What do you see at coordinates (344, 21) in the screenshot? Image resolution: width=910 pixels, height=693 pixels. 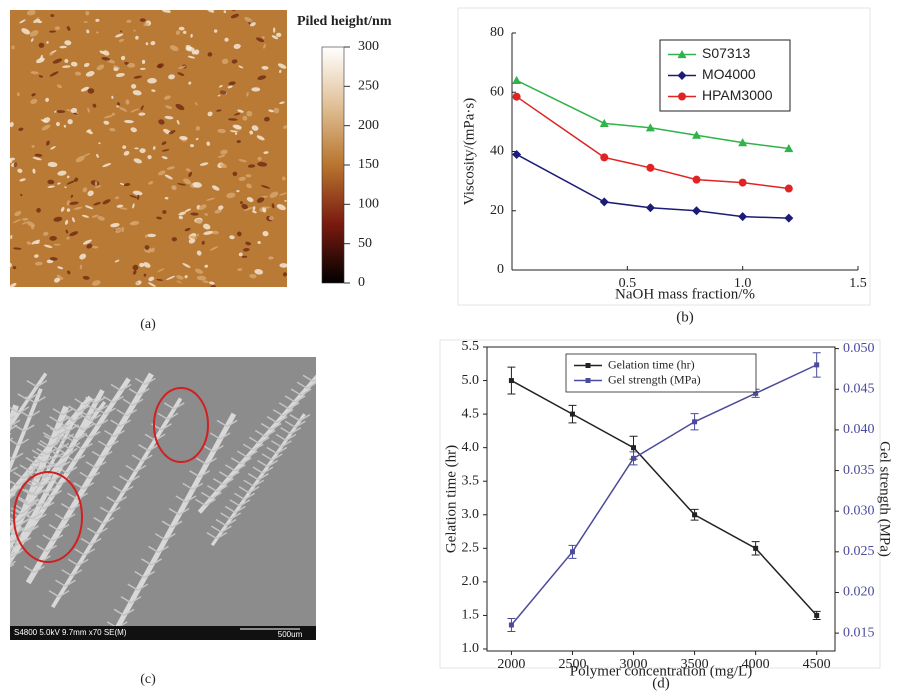 I see `colorbar-label: Piled height/nm` at bounding box center [344, 21].